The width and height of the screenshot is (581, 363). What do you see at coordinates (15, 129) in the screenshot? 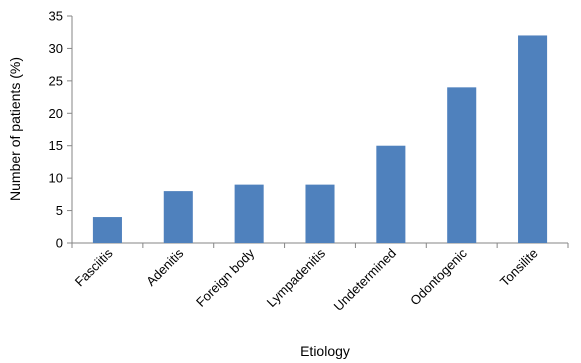
I see `y-axis-title: Number of patients (%)` at bounding box center [15, 129].